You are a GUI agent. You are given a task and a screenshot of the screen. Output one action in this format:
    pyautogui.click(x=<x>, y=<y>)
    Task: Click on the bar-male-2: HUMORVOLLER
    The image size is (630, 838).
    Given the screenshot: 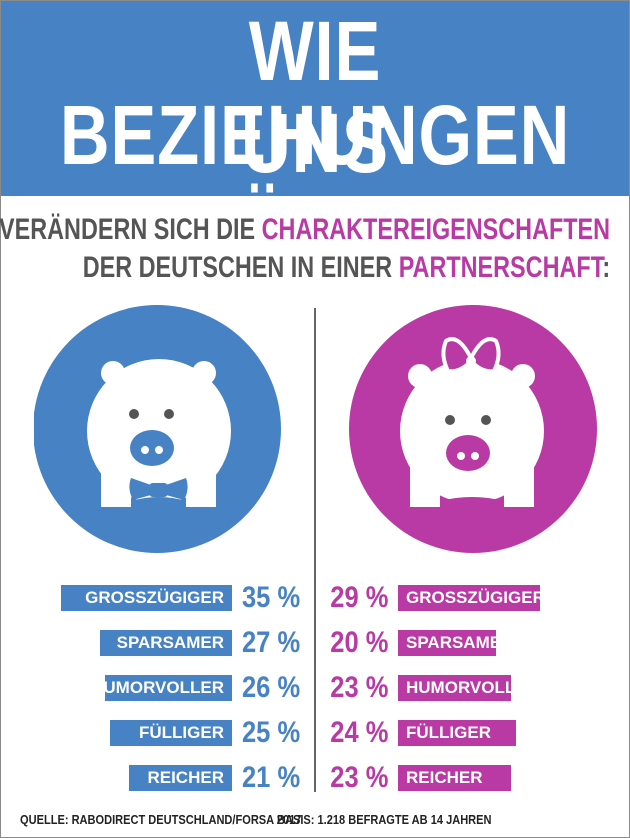 What is the action you would take?
    pyautogui.click(x=161, y=688)
    